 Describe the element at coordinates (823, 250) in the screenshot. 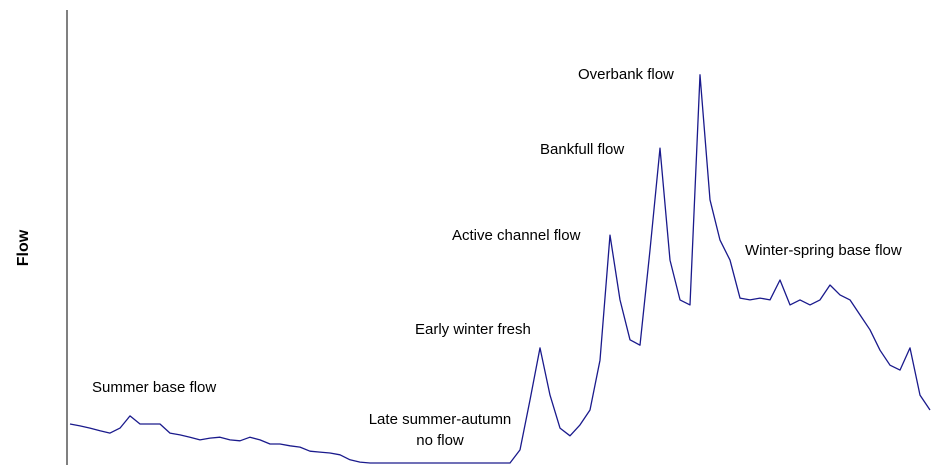

I see `annotation: Winter-spring base flow` at that location.